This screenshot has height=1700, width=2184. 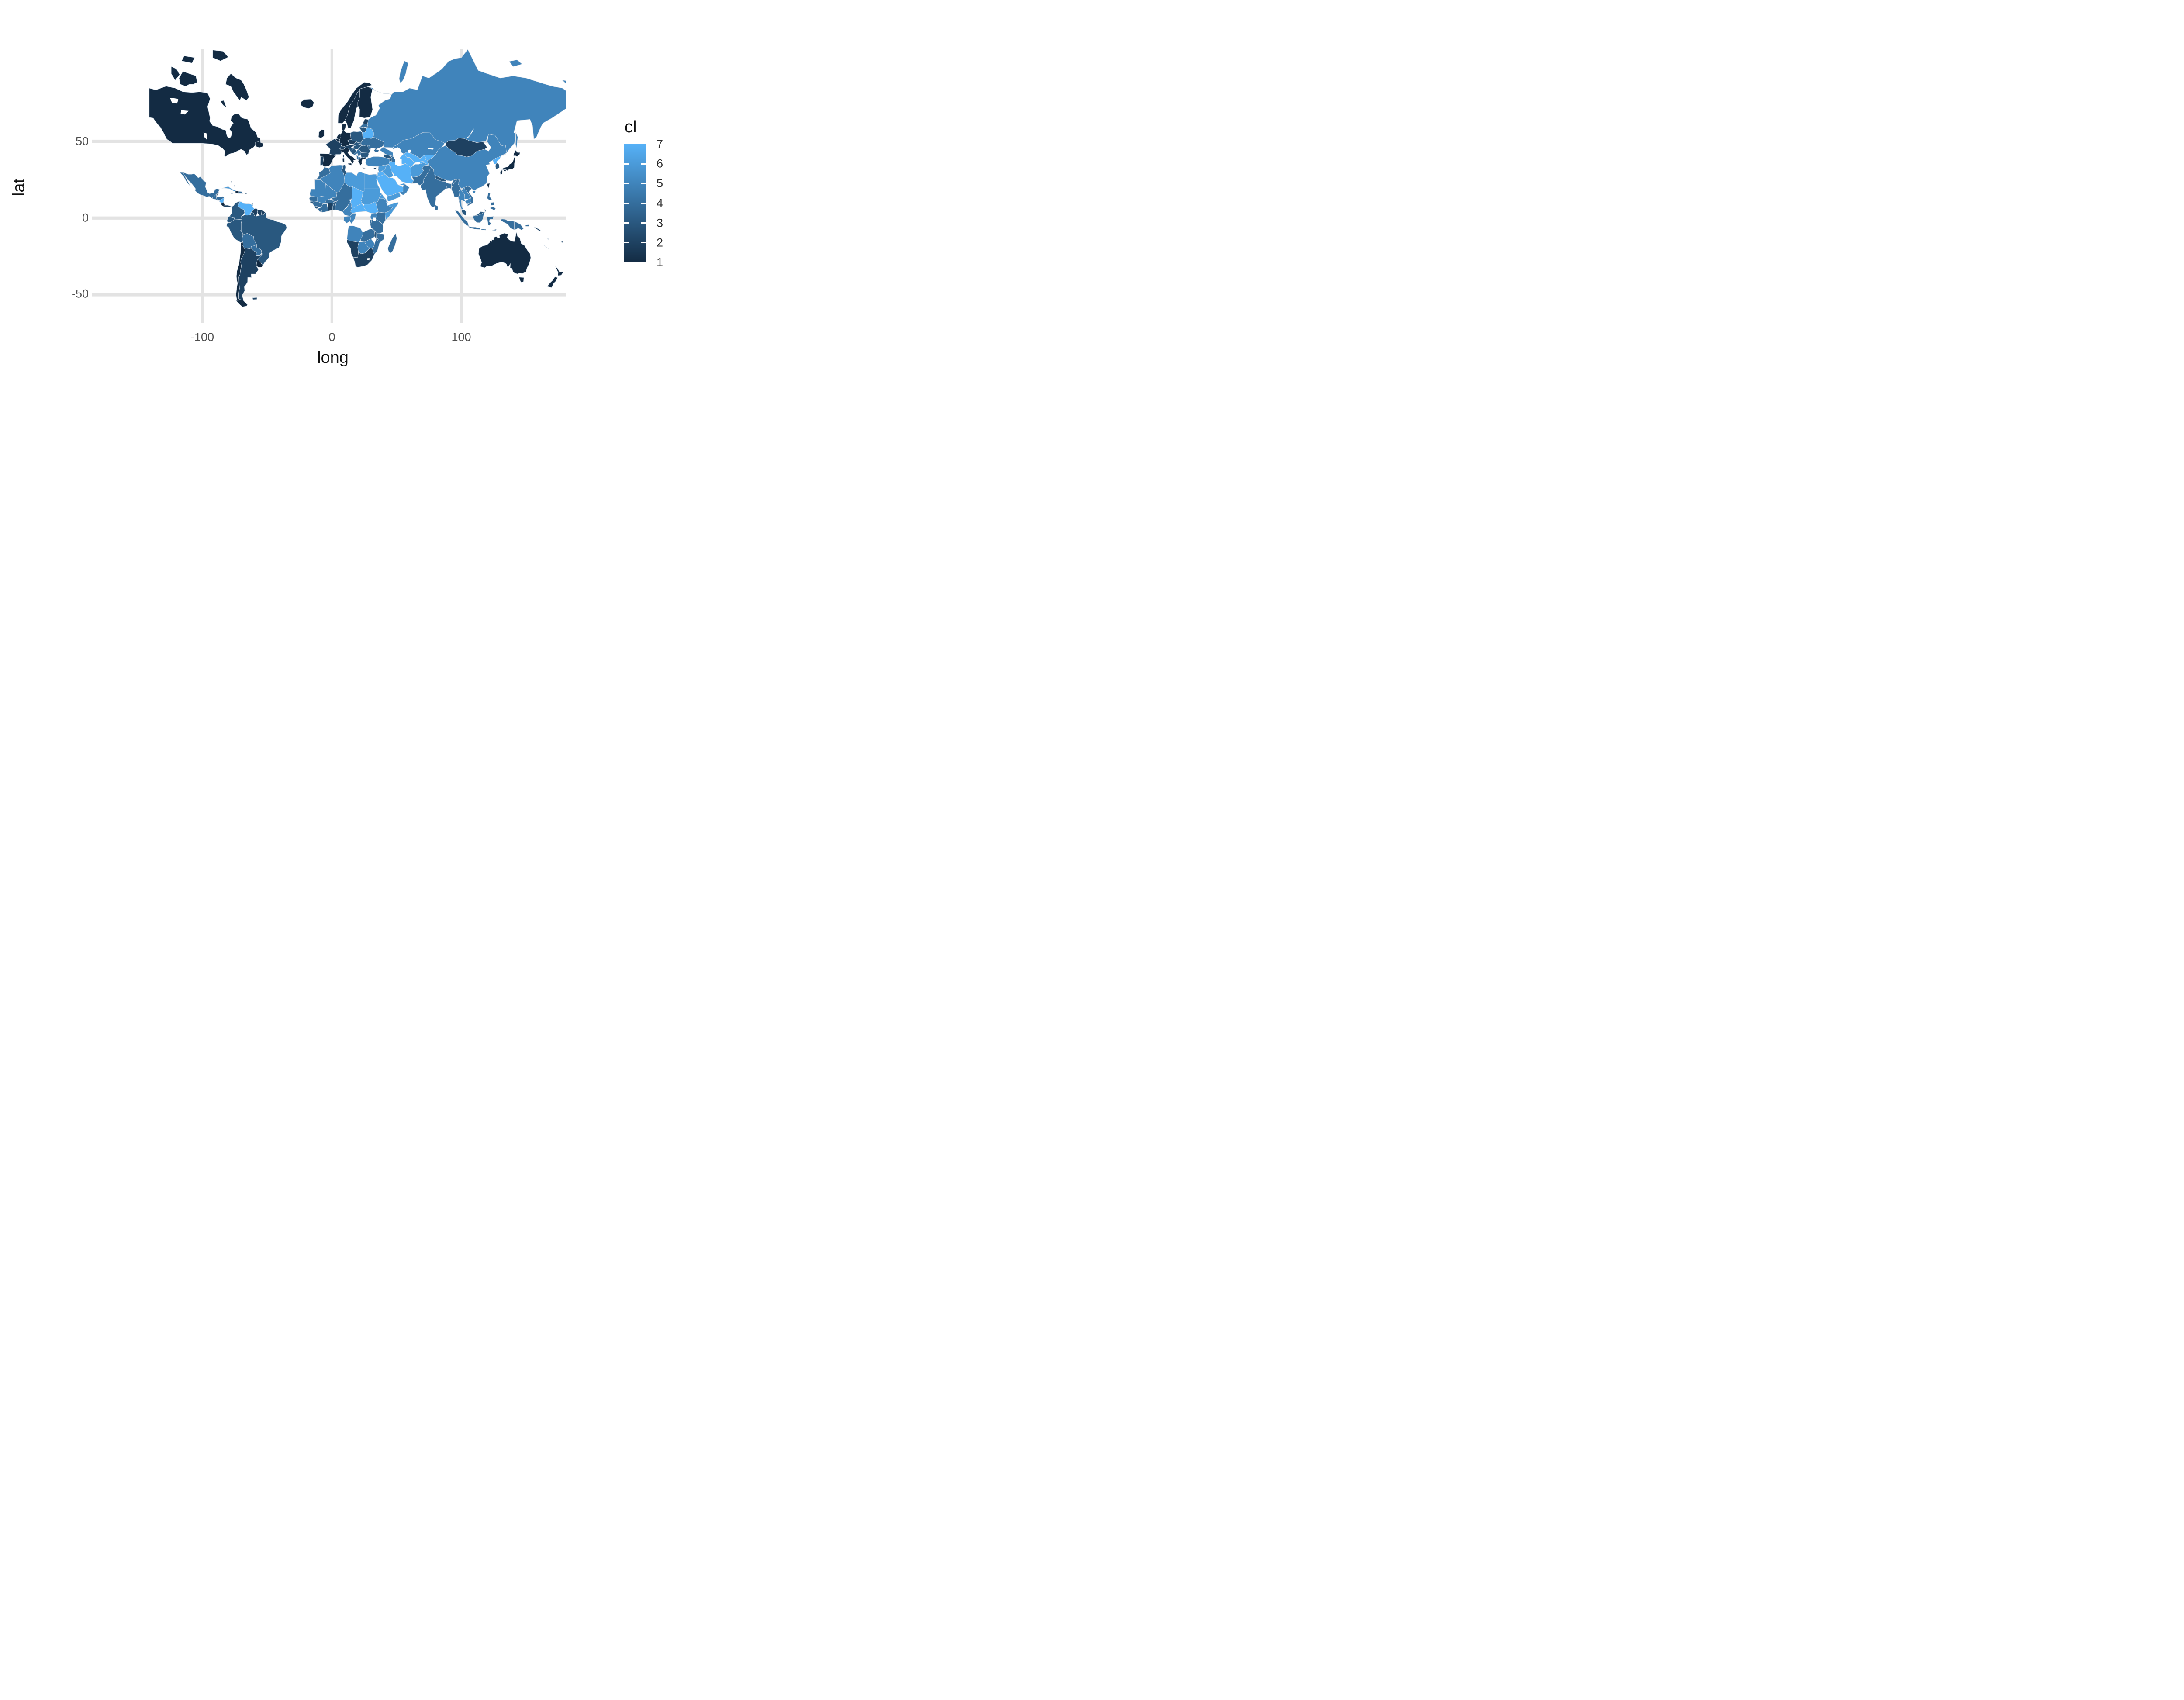 What do you see at coordinates (660, 243) in the screenshot?
I see `legend-label-2: 2` at bounding box center [660, 243].